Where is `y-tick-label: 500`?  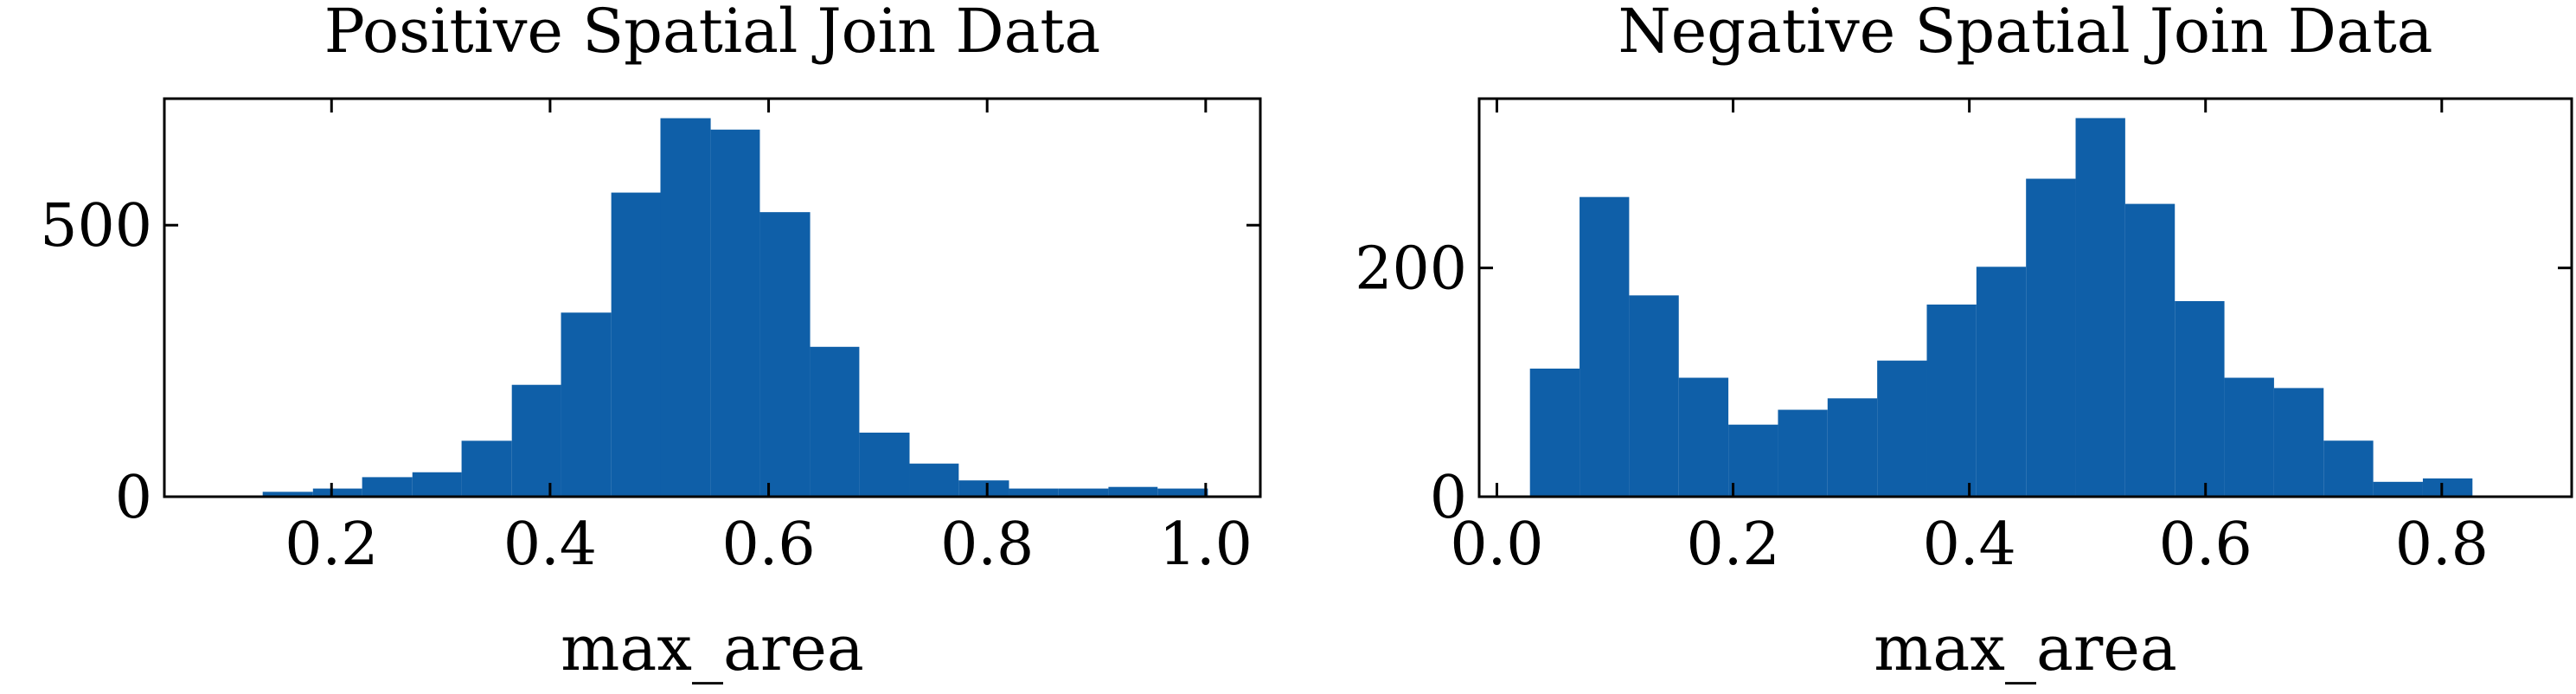 y-tick-label: 500 is located at coordinates (96, 226).